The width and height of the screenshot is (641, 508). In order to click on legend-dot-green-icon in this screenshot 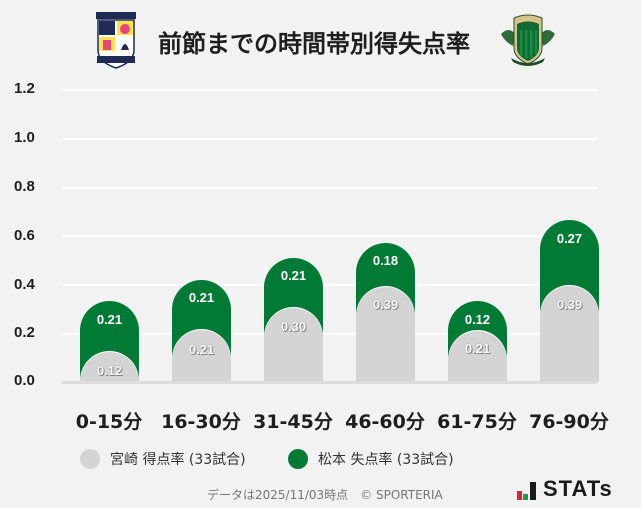, I will do `click(298, 459)`.